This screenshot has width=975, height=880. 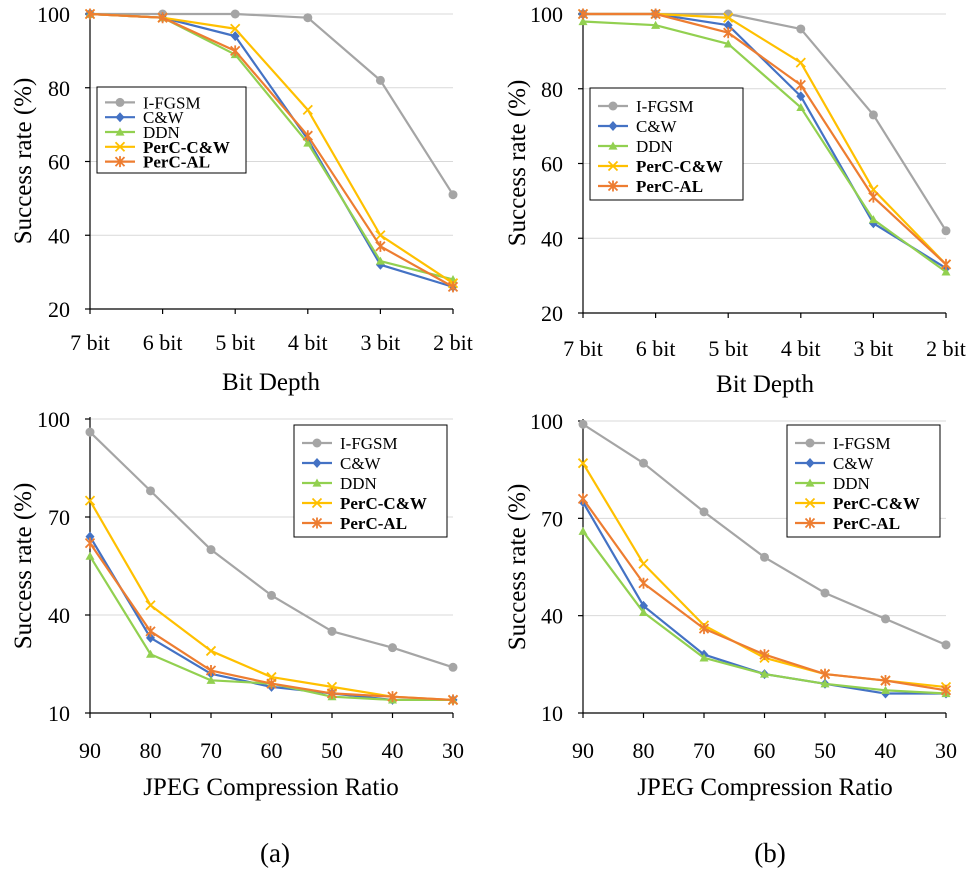 What do you see at coordinates (583, 750) in the screenshot?
I see `x-tick-label: 90` at bounding box center [583, 750].